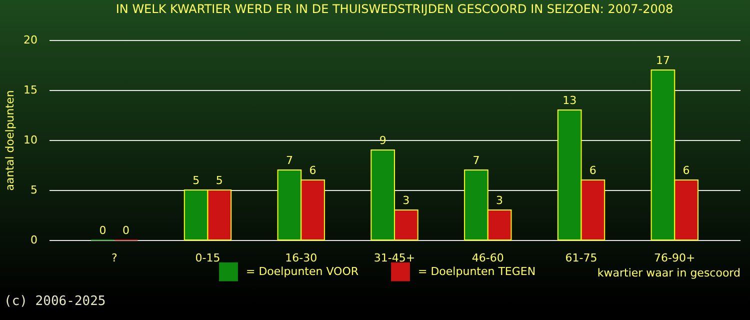 The image size is (750, 320). Describe the element at coordinates (302, 271) in the screenshot. I see `legend-label: = Doelpunten VOOR` at that location.